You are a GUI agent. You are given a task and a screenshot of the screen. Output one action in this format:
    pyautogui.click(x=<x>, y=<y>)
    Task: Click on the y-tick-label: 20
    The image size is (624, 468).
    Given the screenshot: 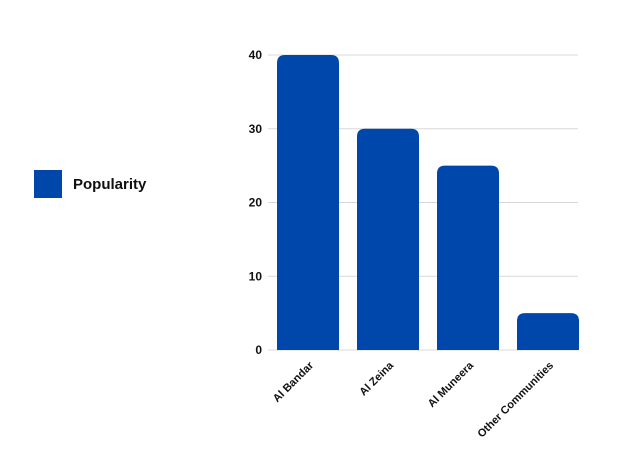 What is the action you would take?
    pyautogui.click(x=256, y=203)
    